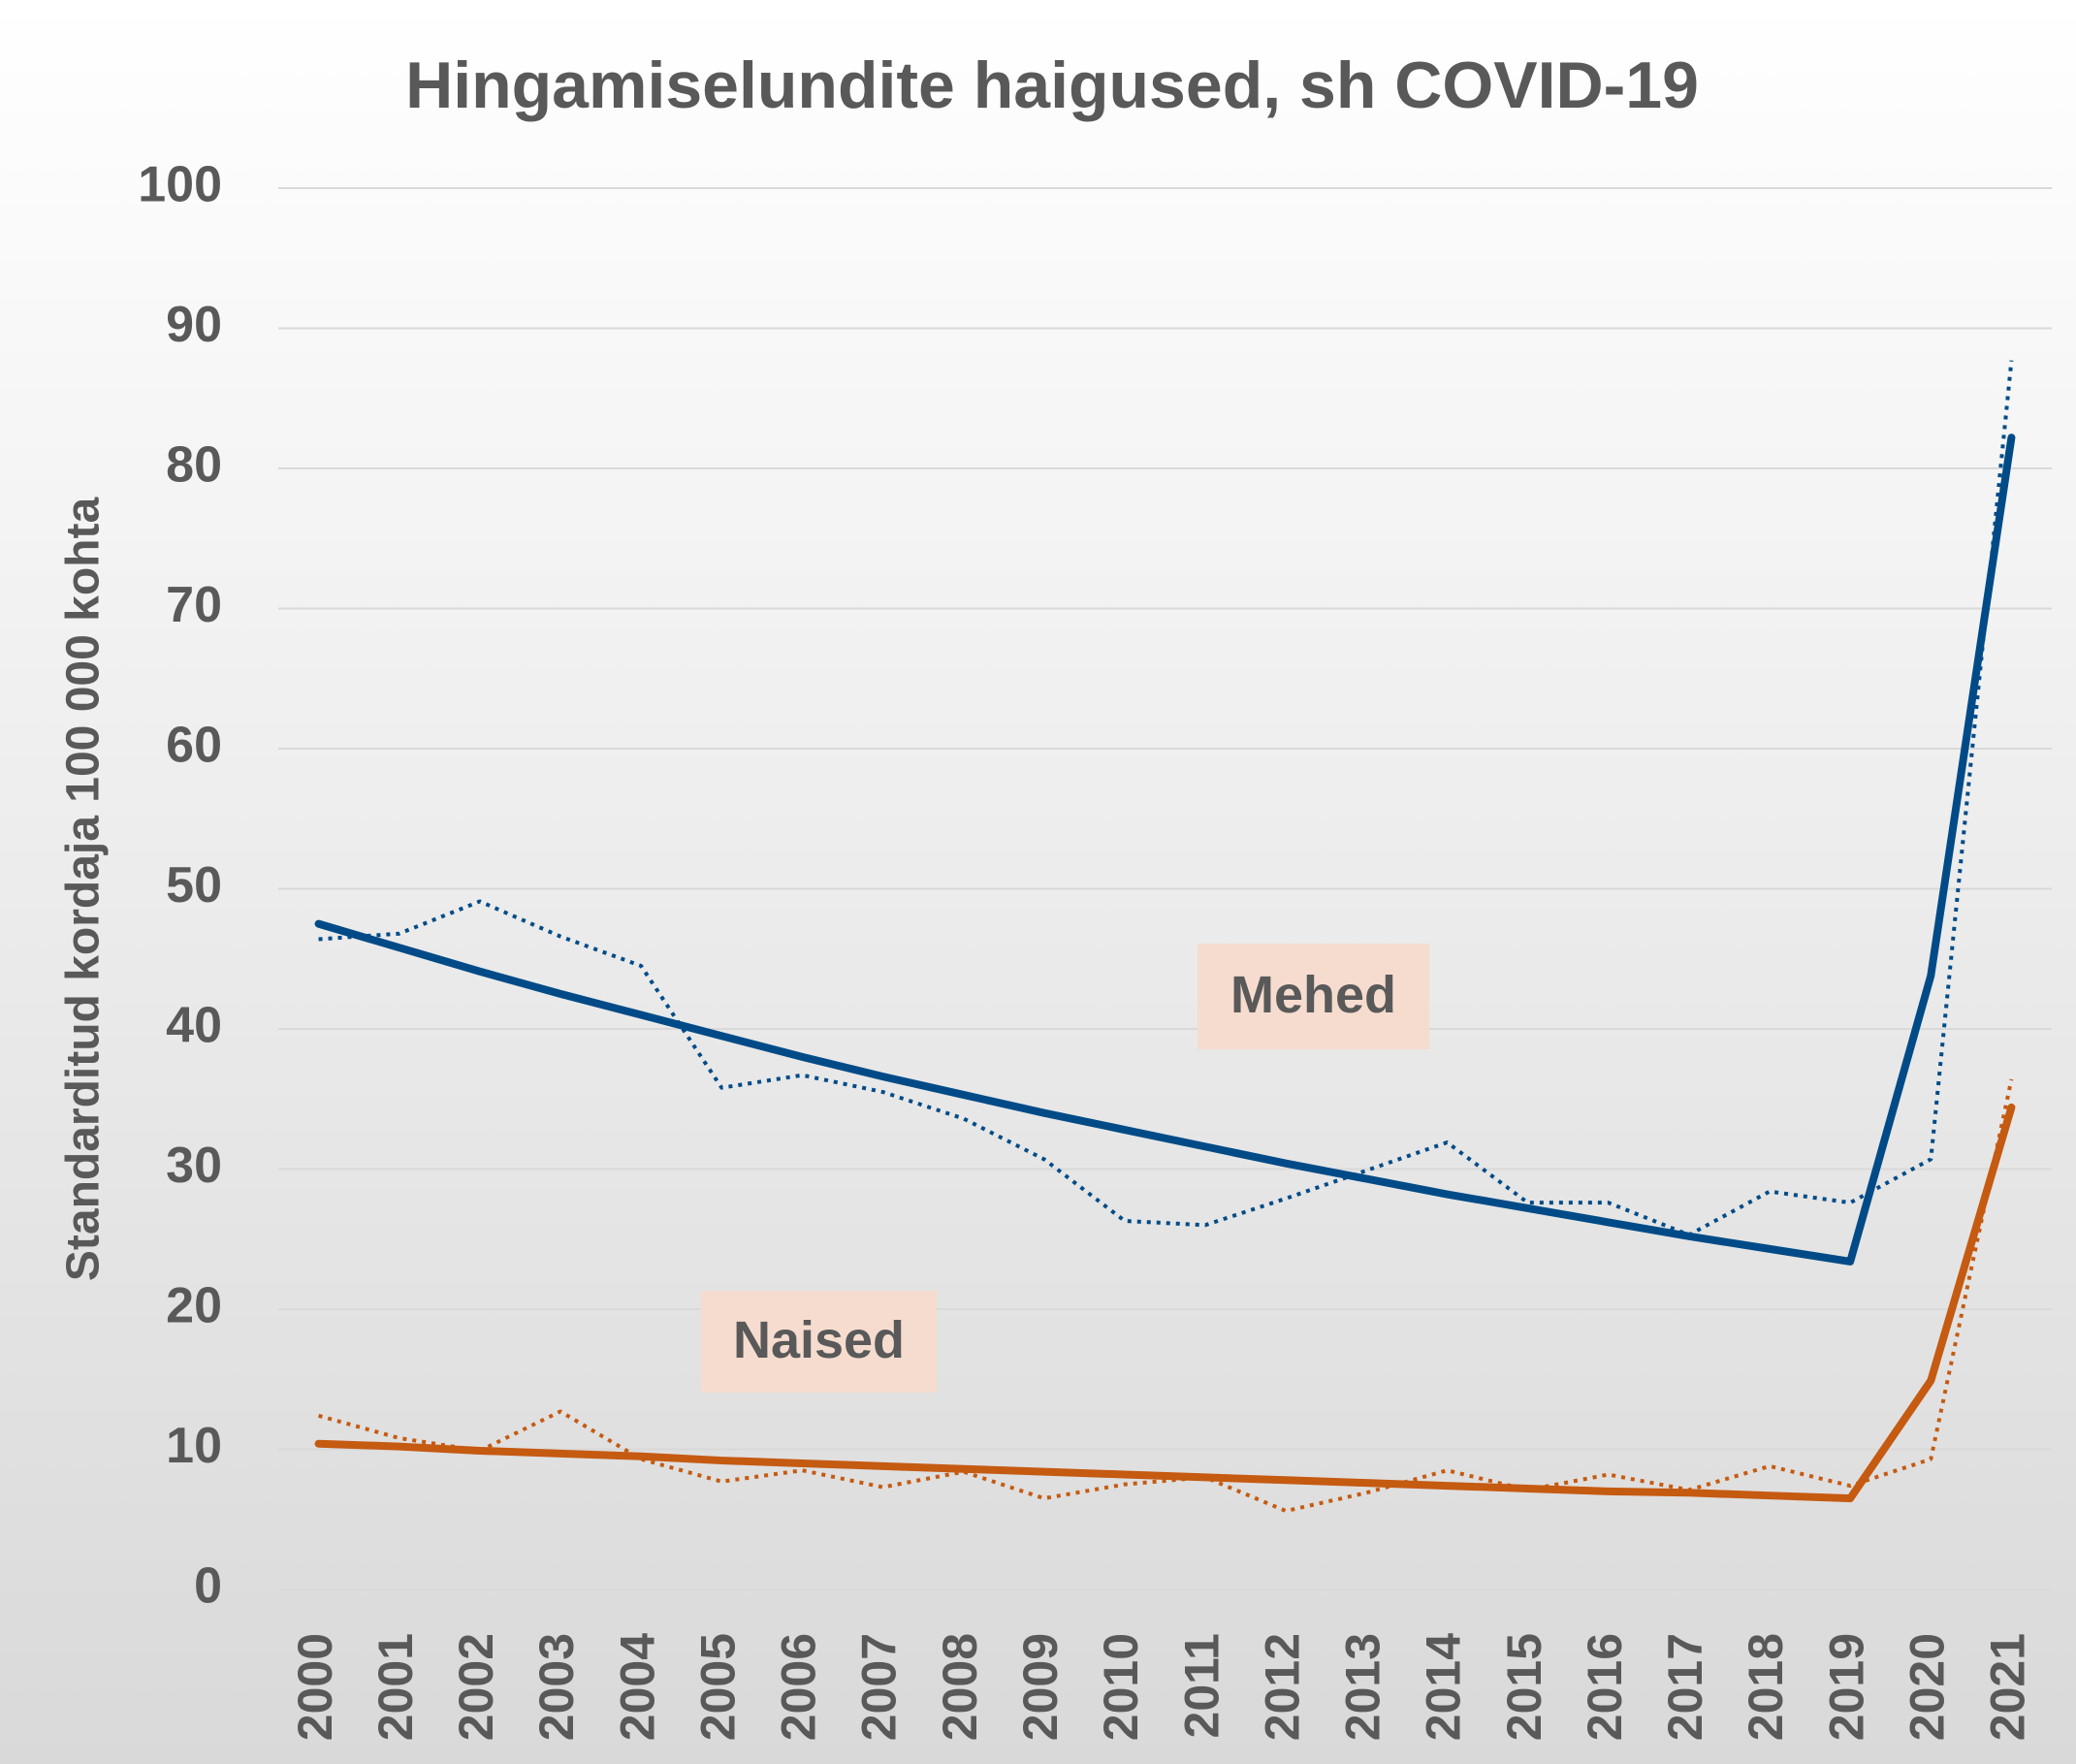  What do you see at coordinates (395, 1687) in the screenshot?
I see `x-tick-label: 2001` at bounding box center [395, 1687].